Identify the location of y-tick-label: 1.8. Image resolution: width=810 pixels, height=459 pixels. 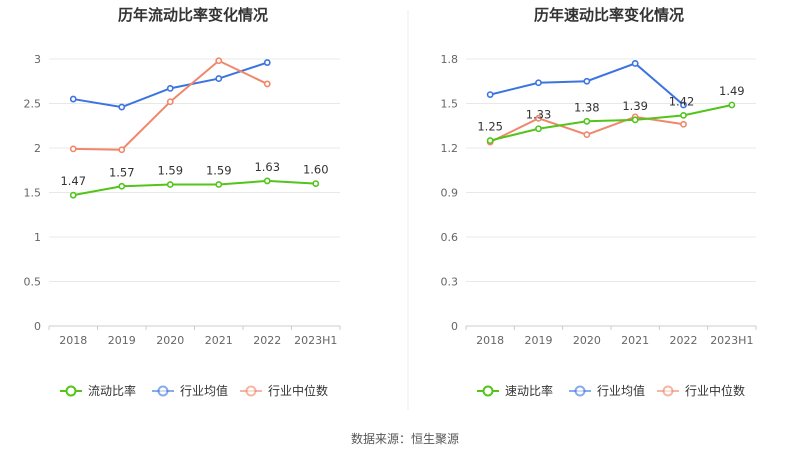
(450, 59).